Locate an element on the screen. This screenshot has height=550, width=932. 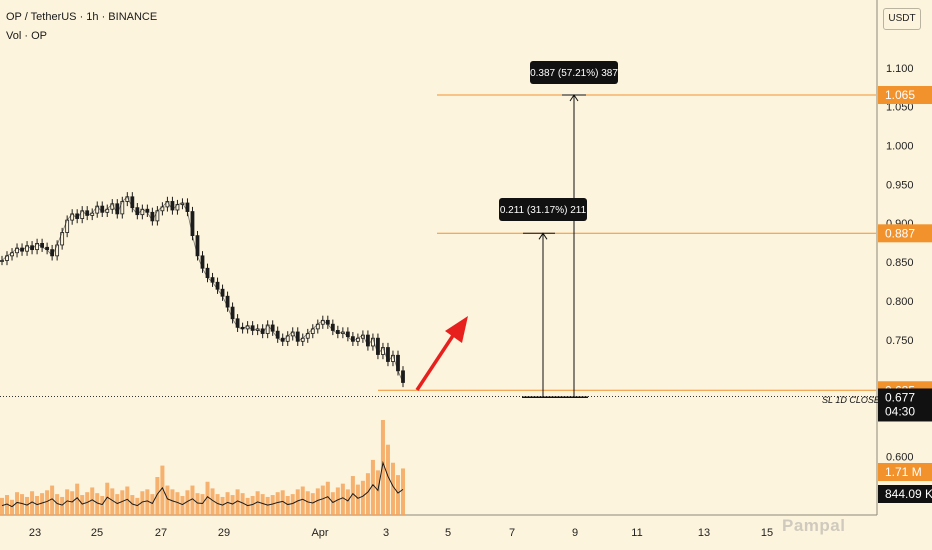
measure-label-1: 0.387 (57.21%) 387 is located at coordinates (574, 73).